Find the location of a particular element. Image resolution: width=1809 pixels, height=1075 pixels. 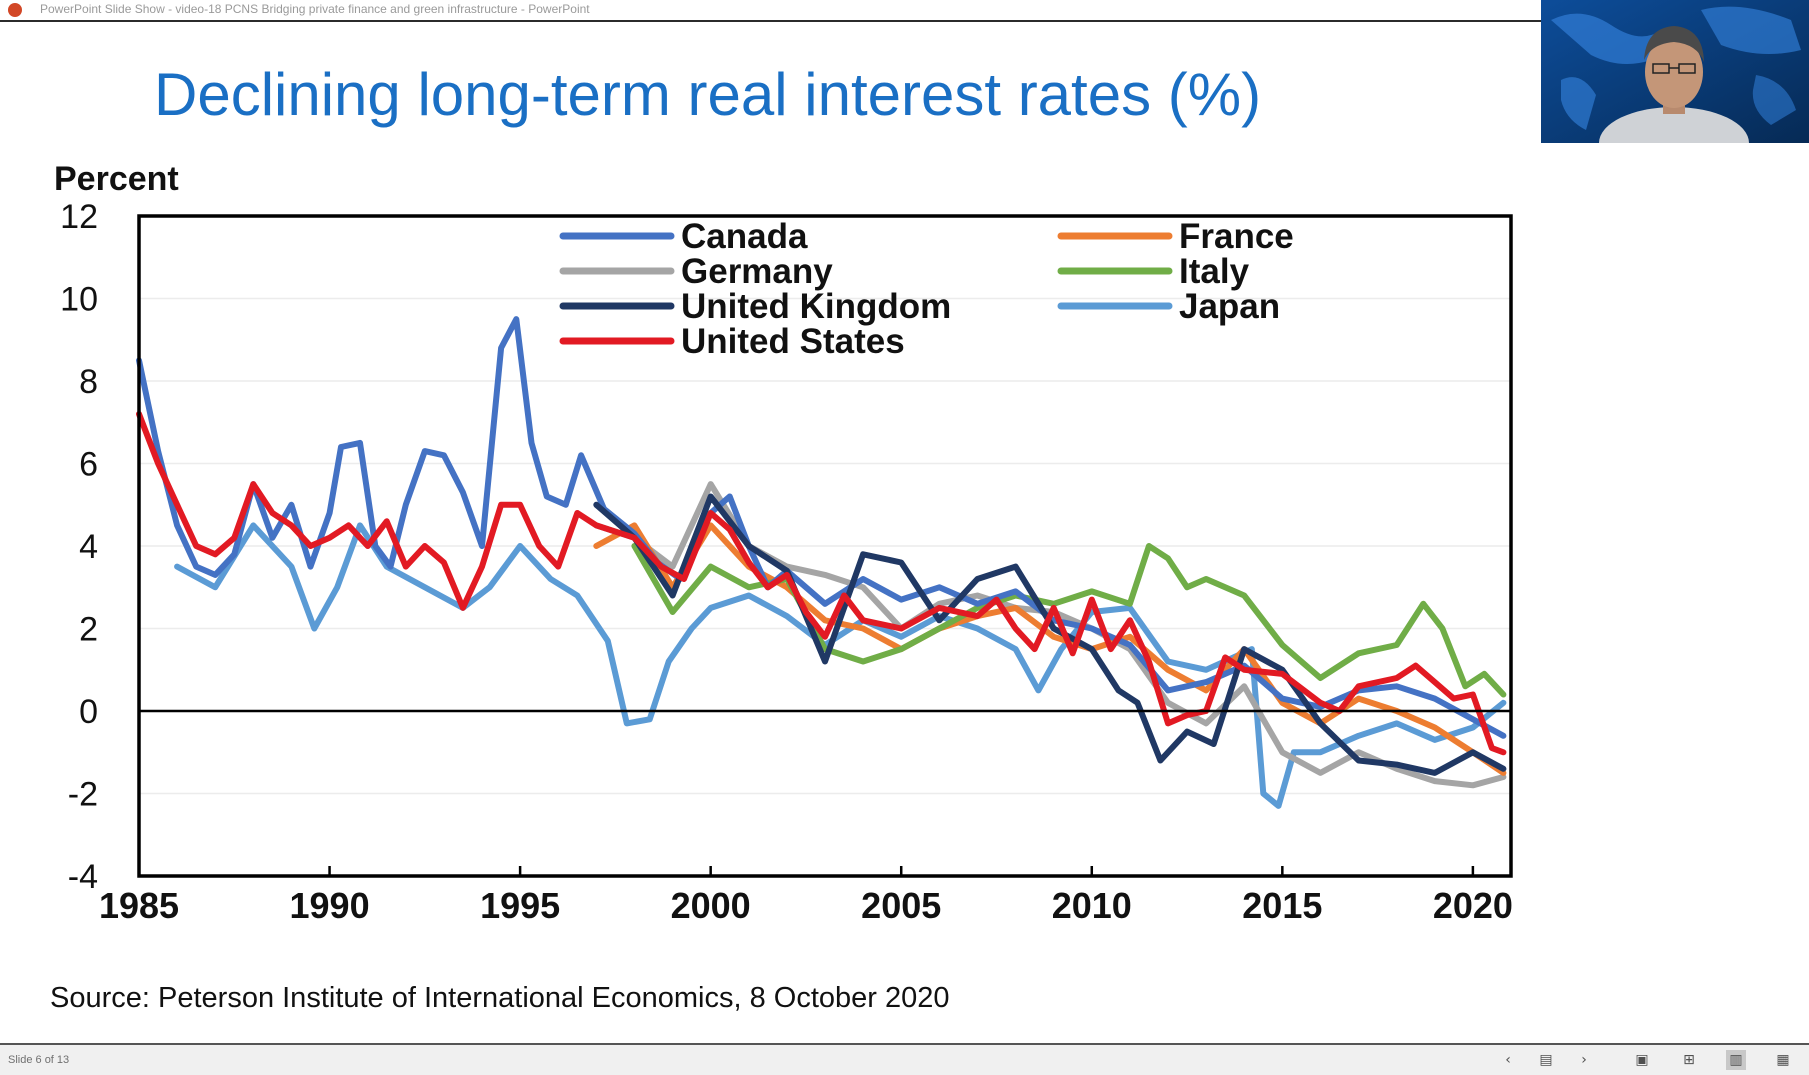

legend-label-united-kingdom: United Kingdom is located at coordinates (816, 306).